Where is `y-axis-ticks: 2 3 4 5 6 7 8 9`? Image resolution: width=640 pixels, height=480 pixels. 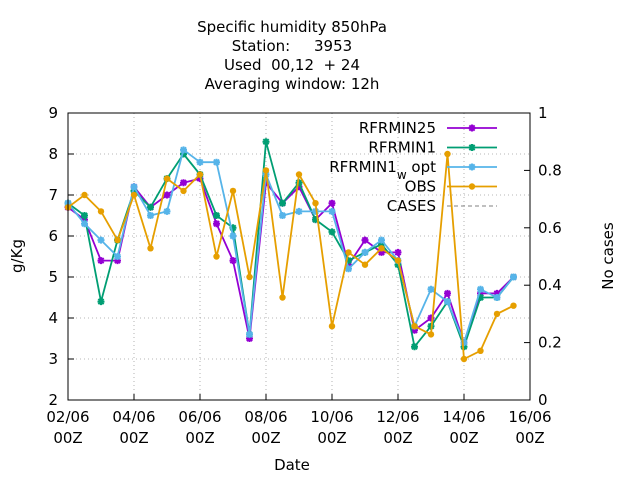 y-axis-ticks: 2 3 4 5 6 7 8 9 is located at coordinates (61, 256).